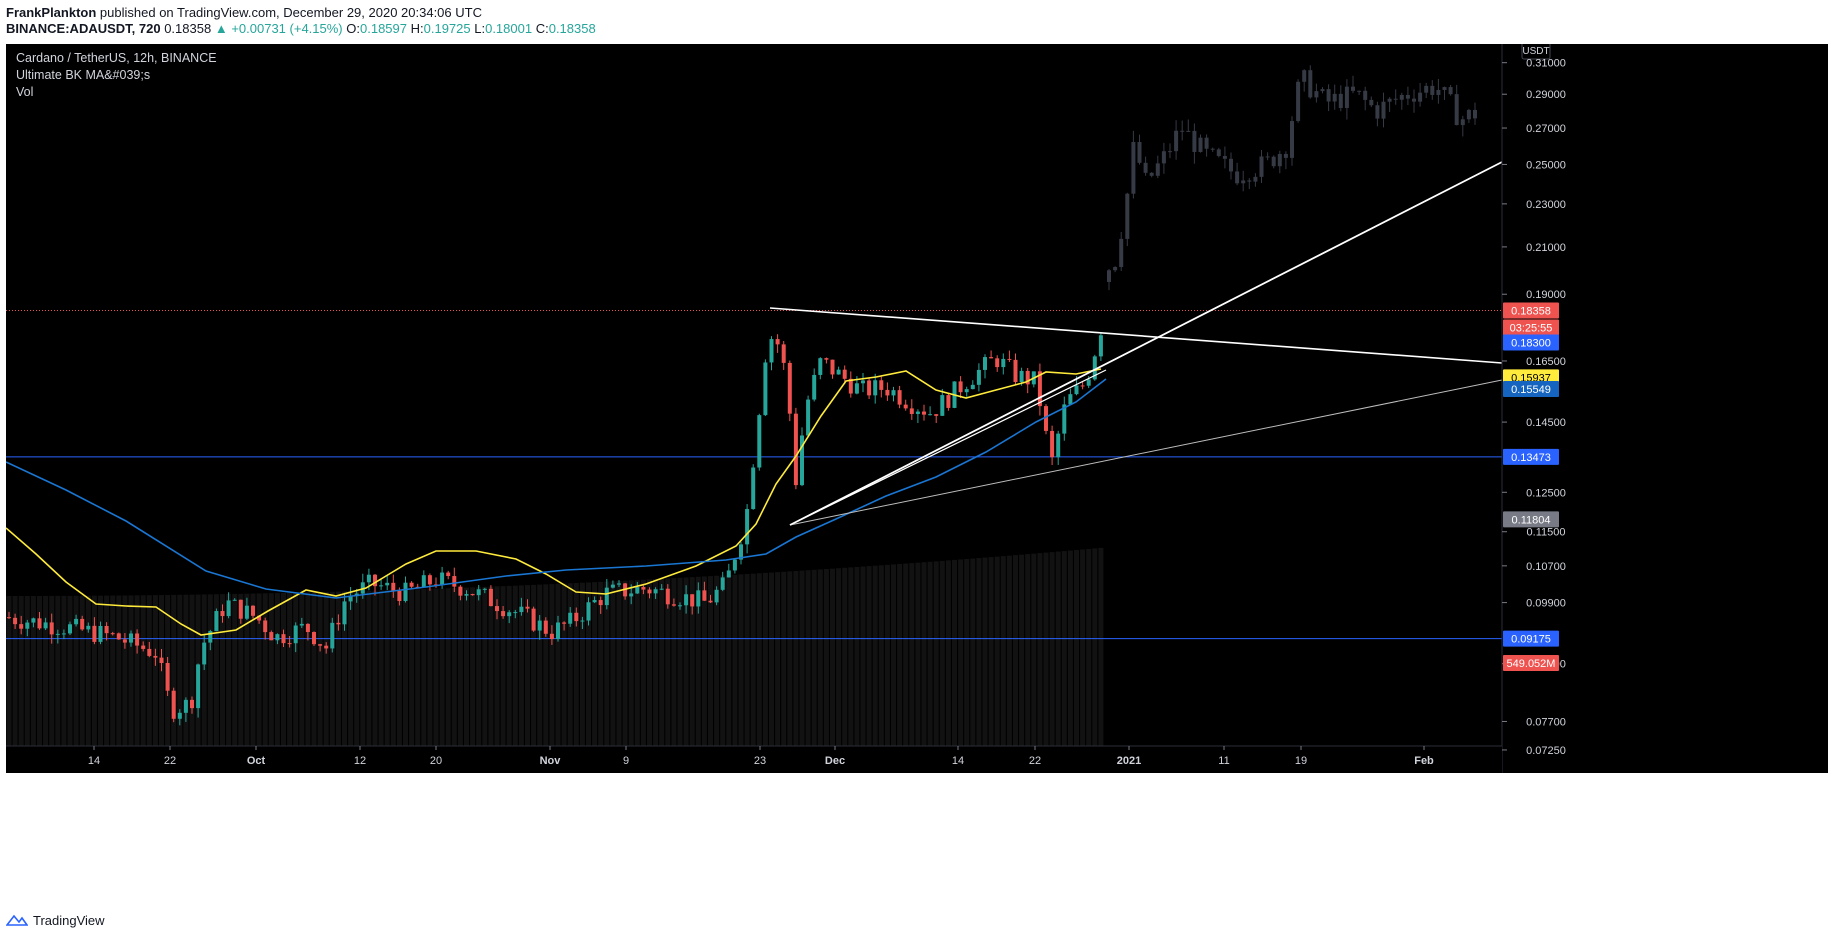  What do you see at coordinates (83, 75) in the screenshot?
I see `legend-indicator: Ultimate BK MA&#039;s` at bounding box center [83, 75].